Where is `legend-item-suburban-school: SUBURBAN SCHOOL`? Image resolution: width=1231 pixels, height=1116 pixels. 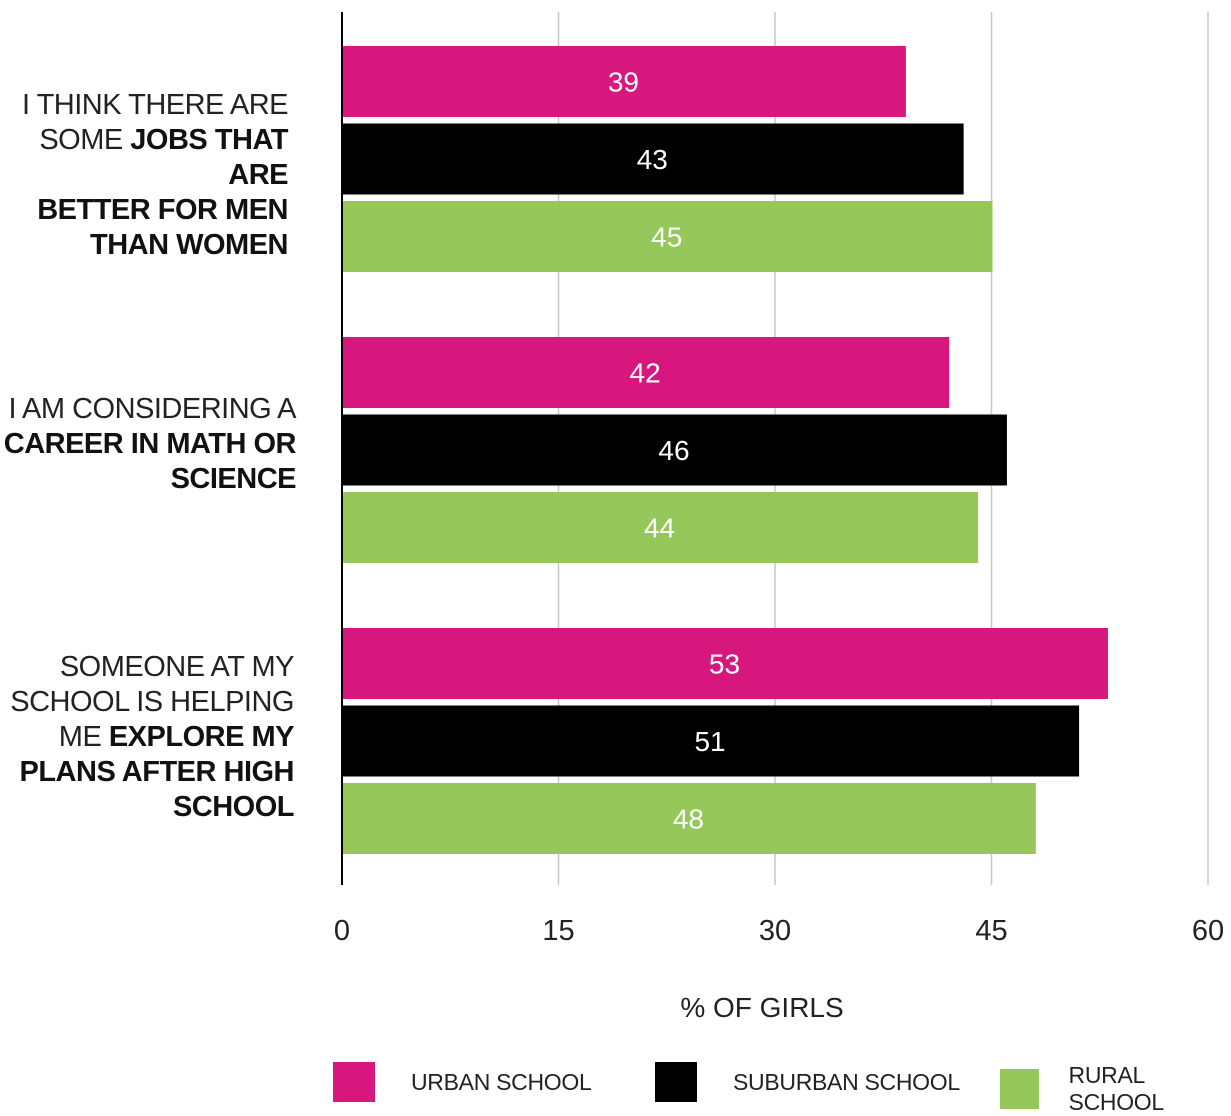 legend-item-suburban-school: SUBURBAN SCHOOL is located at coordinates (807, 1082).